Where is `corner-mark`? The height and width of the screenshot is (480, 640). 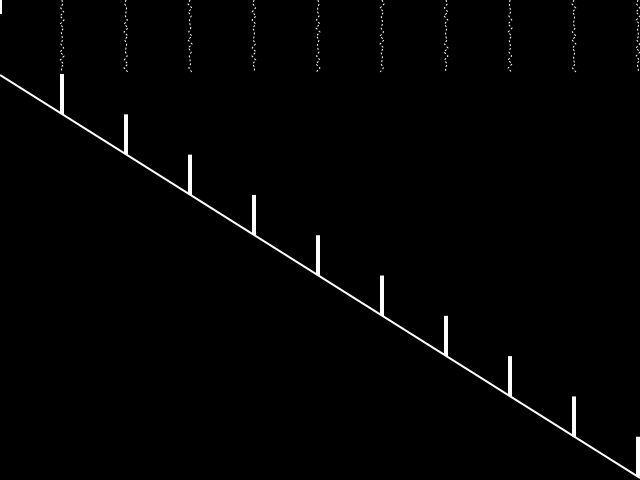
corner-mark is located at coordinates (1, 7).